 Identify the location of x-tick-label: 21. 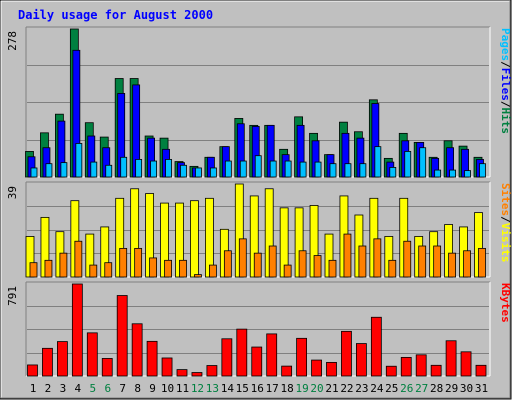
(331, 388).